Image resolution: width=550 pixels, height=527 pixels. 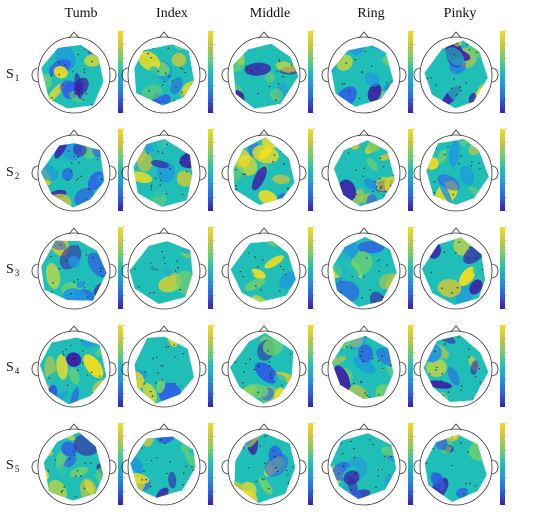 I want to click on topomap-r1-c4, so click(x=368, y=72).